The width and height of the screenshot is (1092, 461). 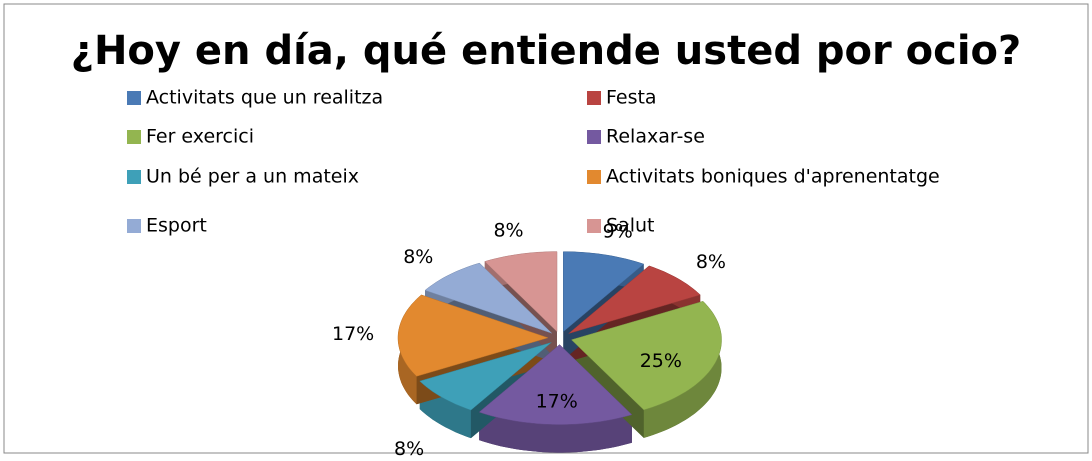 I want to click on legend-label: Salut, so click(x=630, y=226).